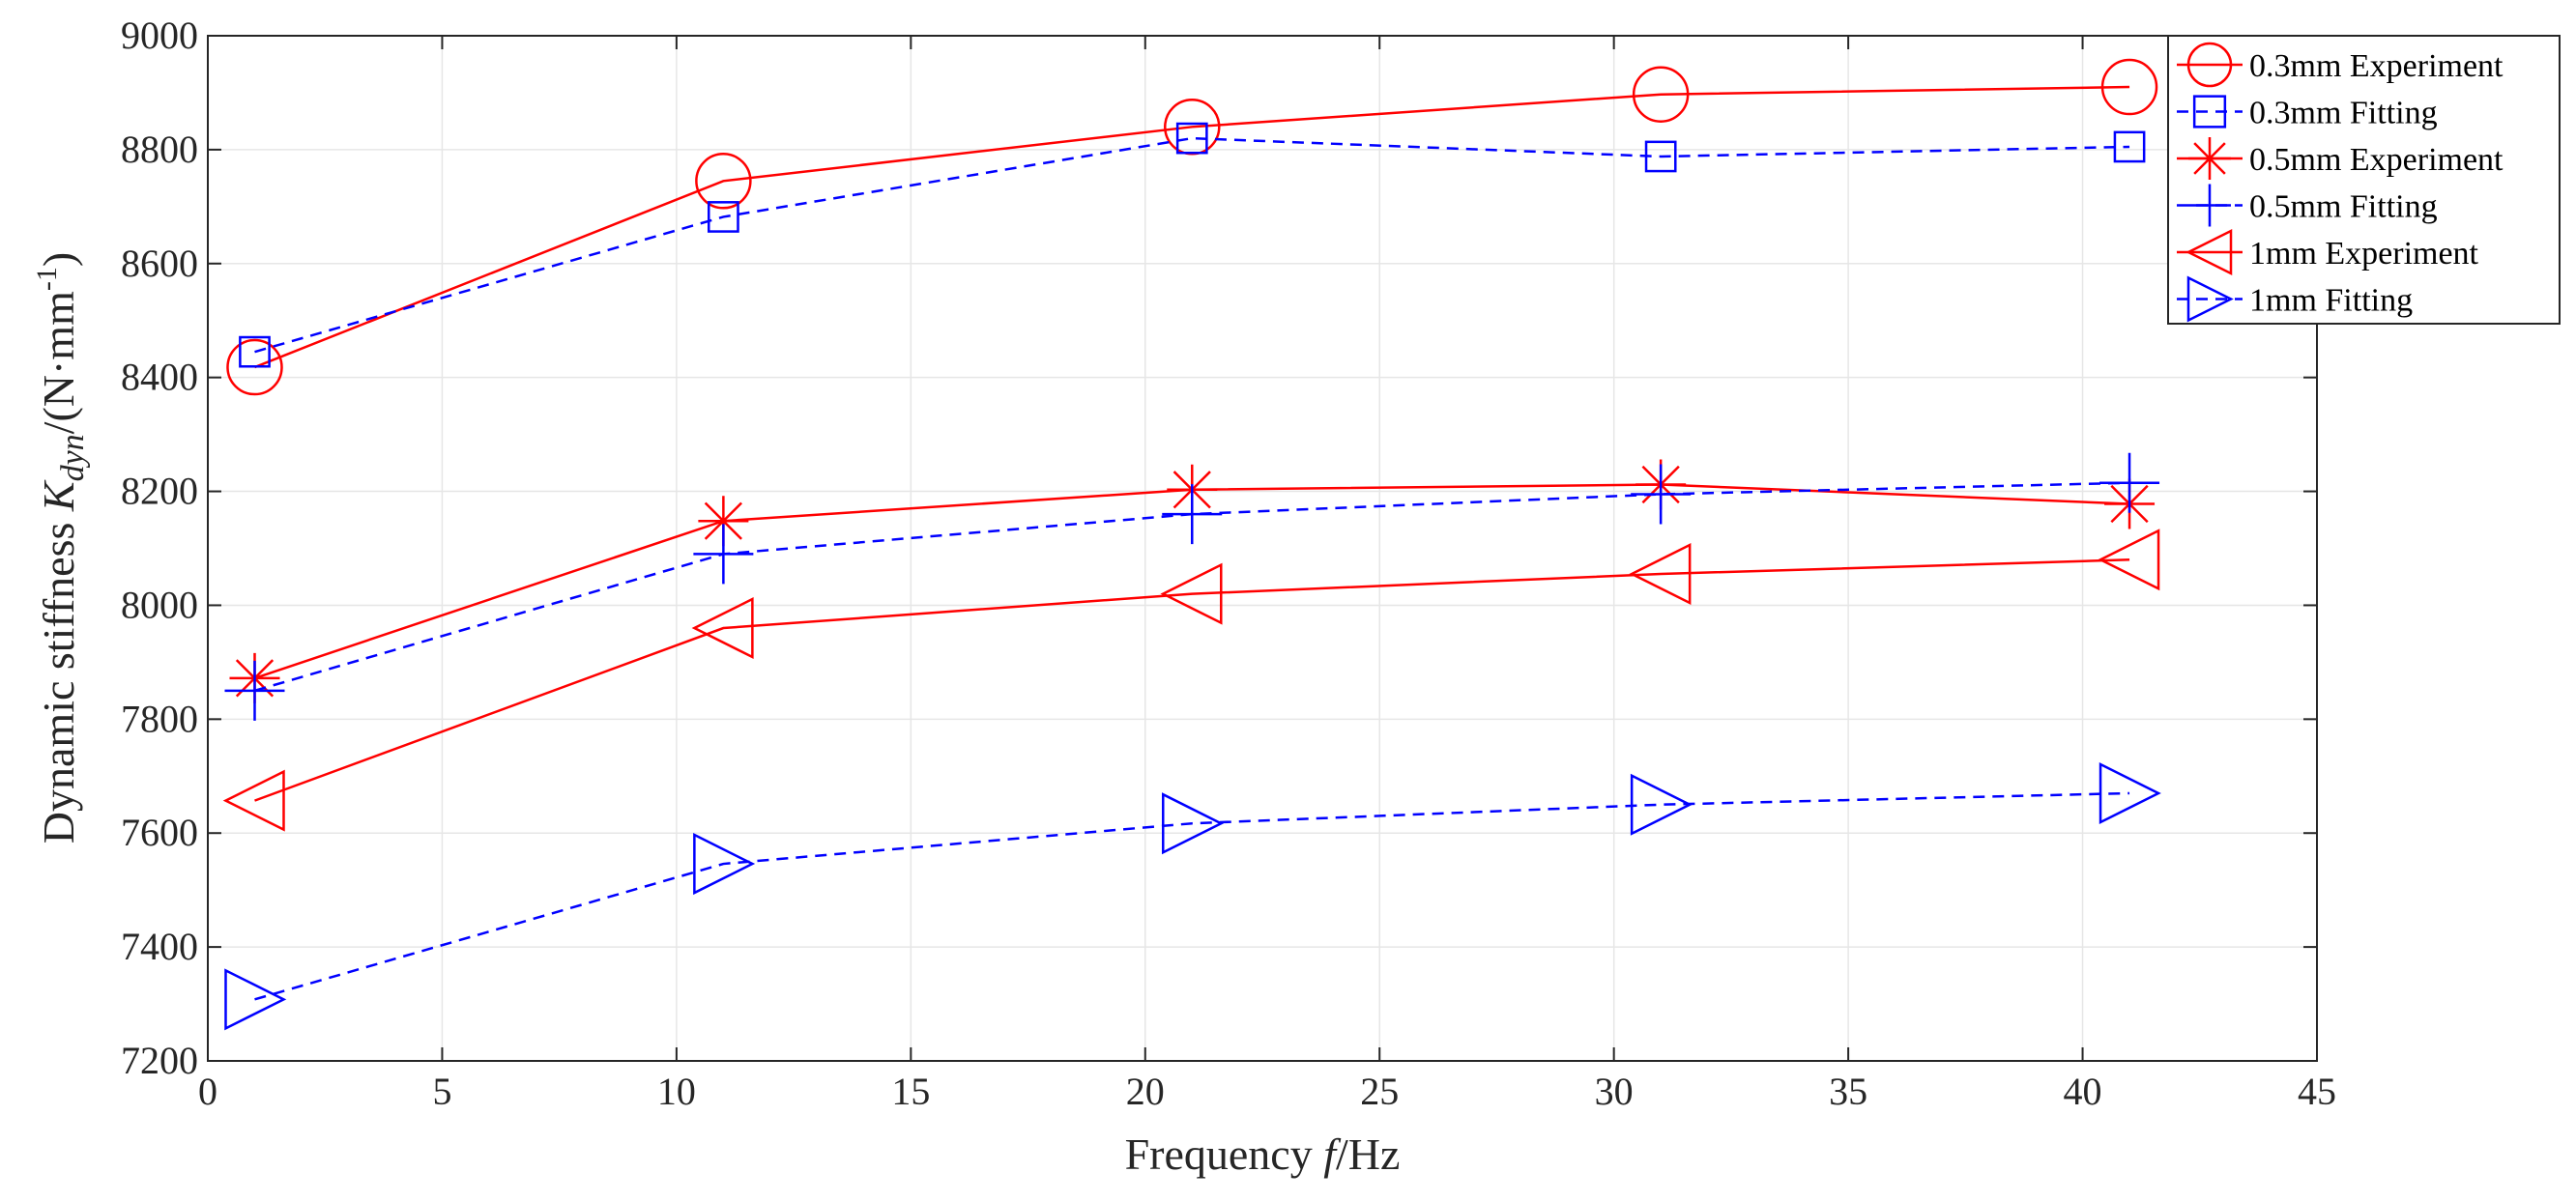 The image size is (2576, 1201). Describe the element at coordinates (58, 362) in the screenshot. I see `y-axis-title-mid: /(N·mm` at that location.